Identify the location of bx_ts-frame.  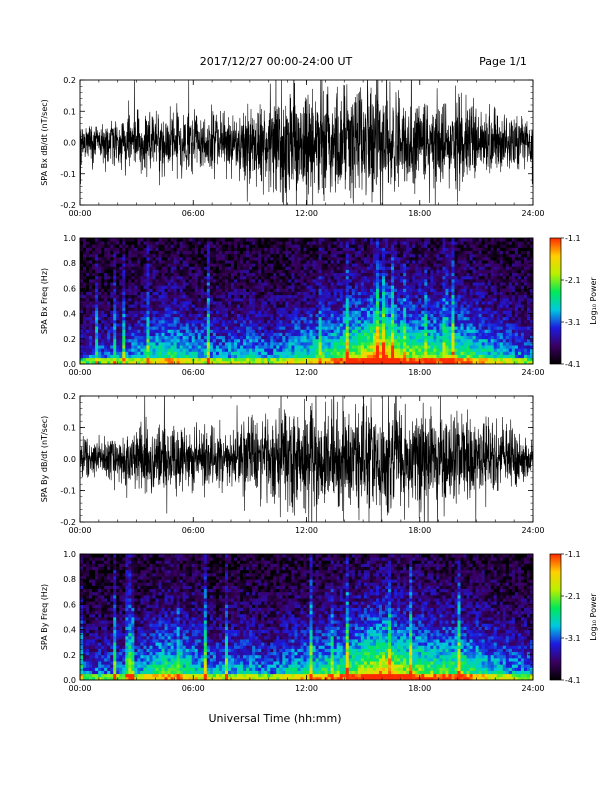
(306, 142).